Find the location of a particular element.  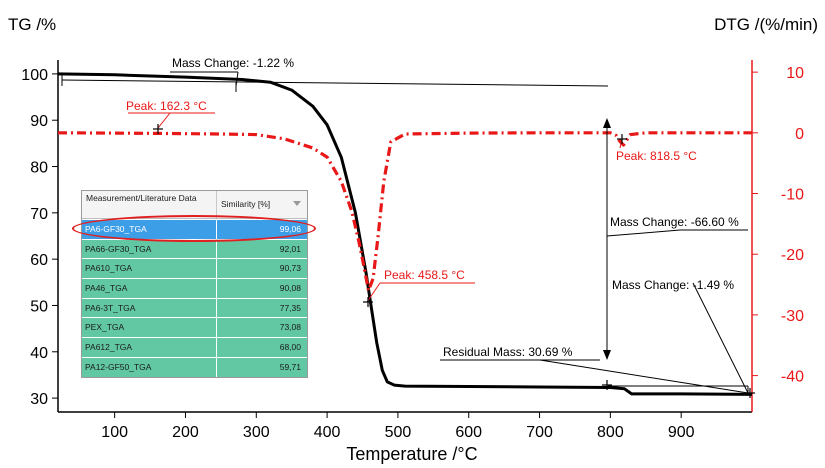

row-name: PA610_TGA is located at coordinates (149, 269).